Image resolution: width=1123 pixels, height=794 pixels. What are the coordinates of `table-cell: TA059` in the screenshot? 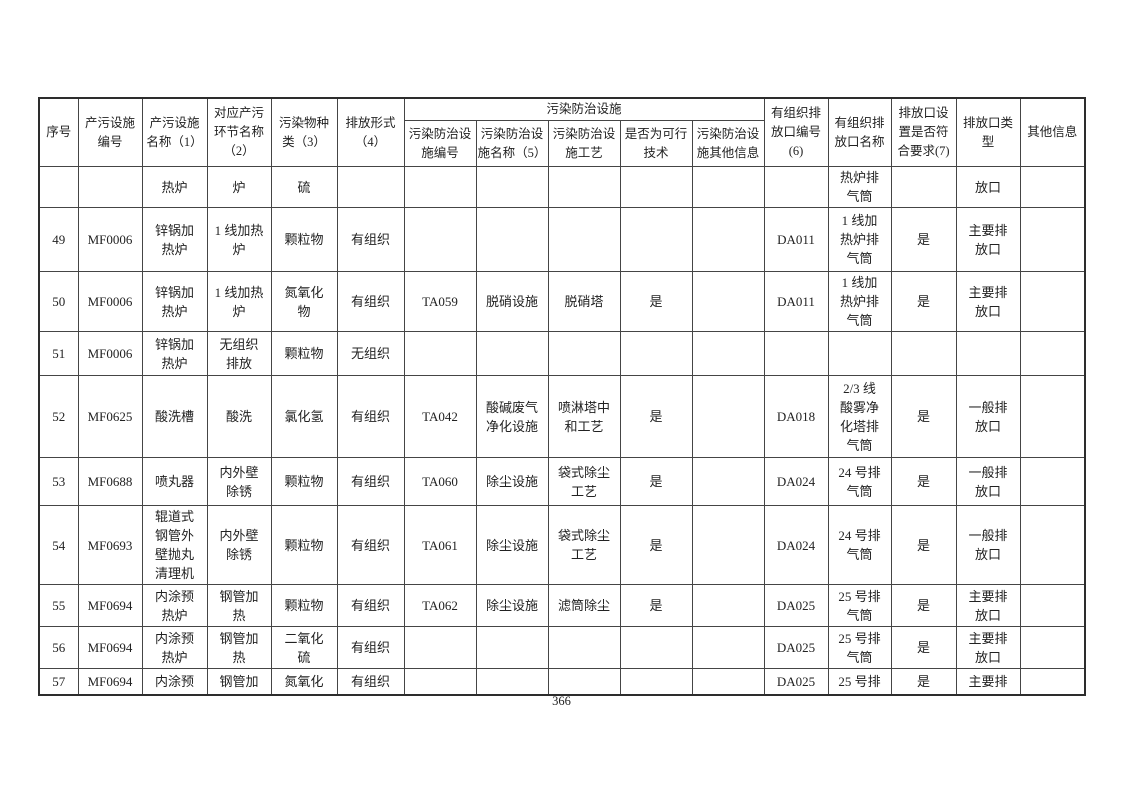 It's located at (440, 301).